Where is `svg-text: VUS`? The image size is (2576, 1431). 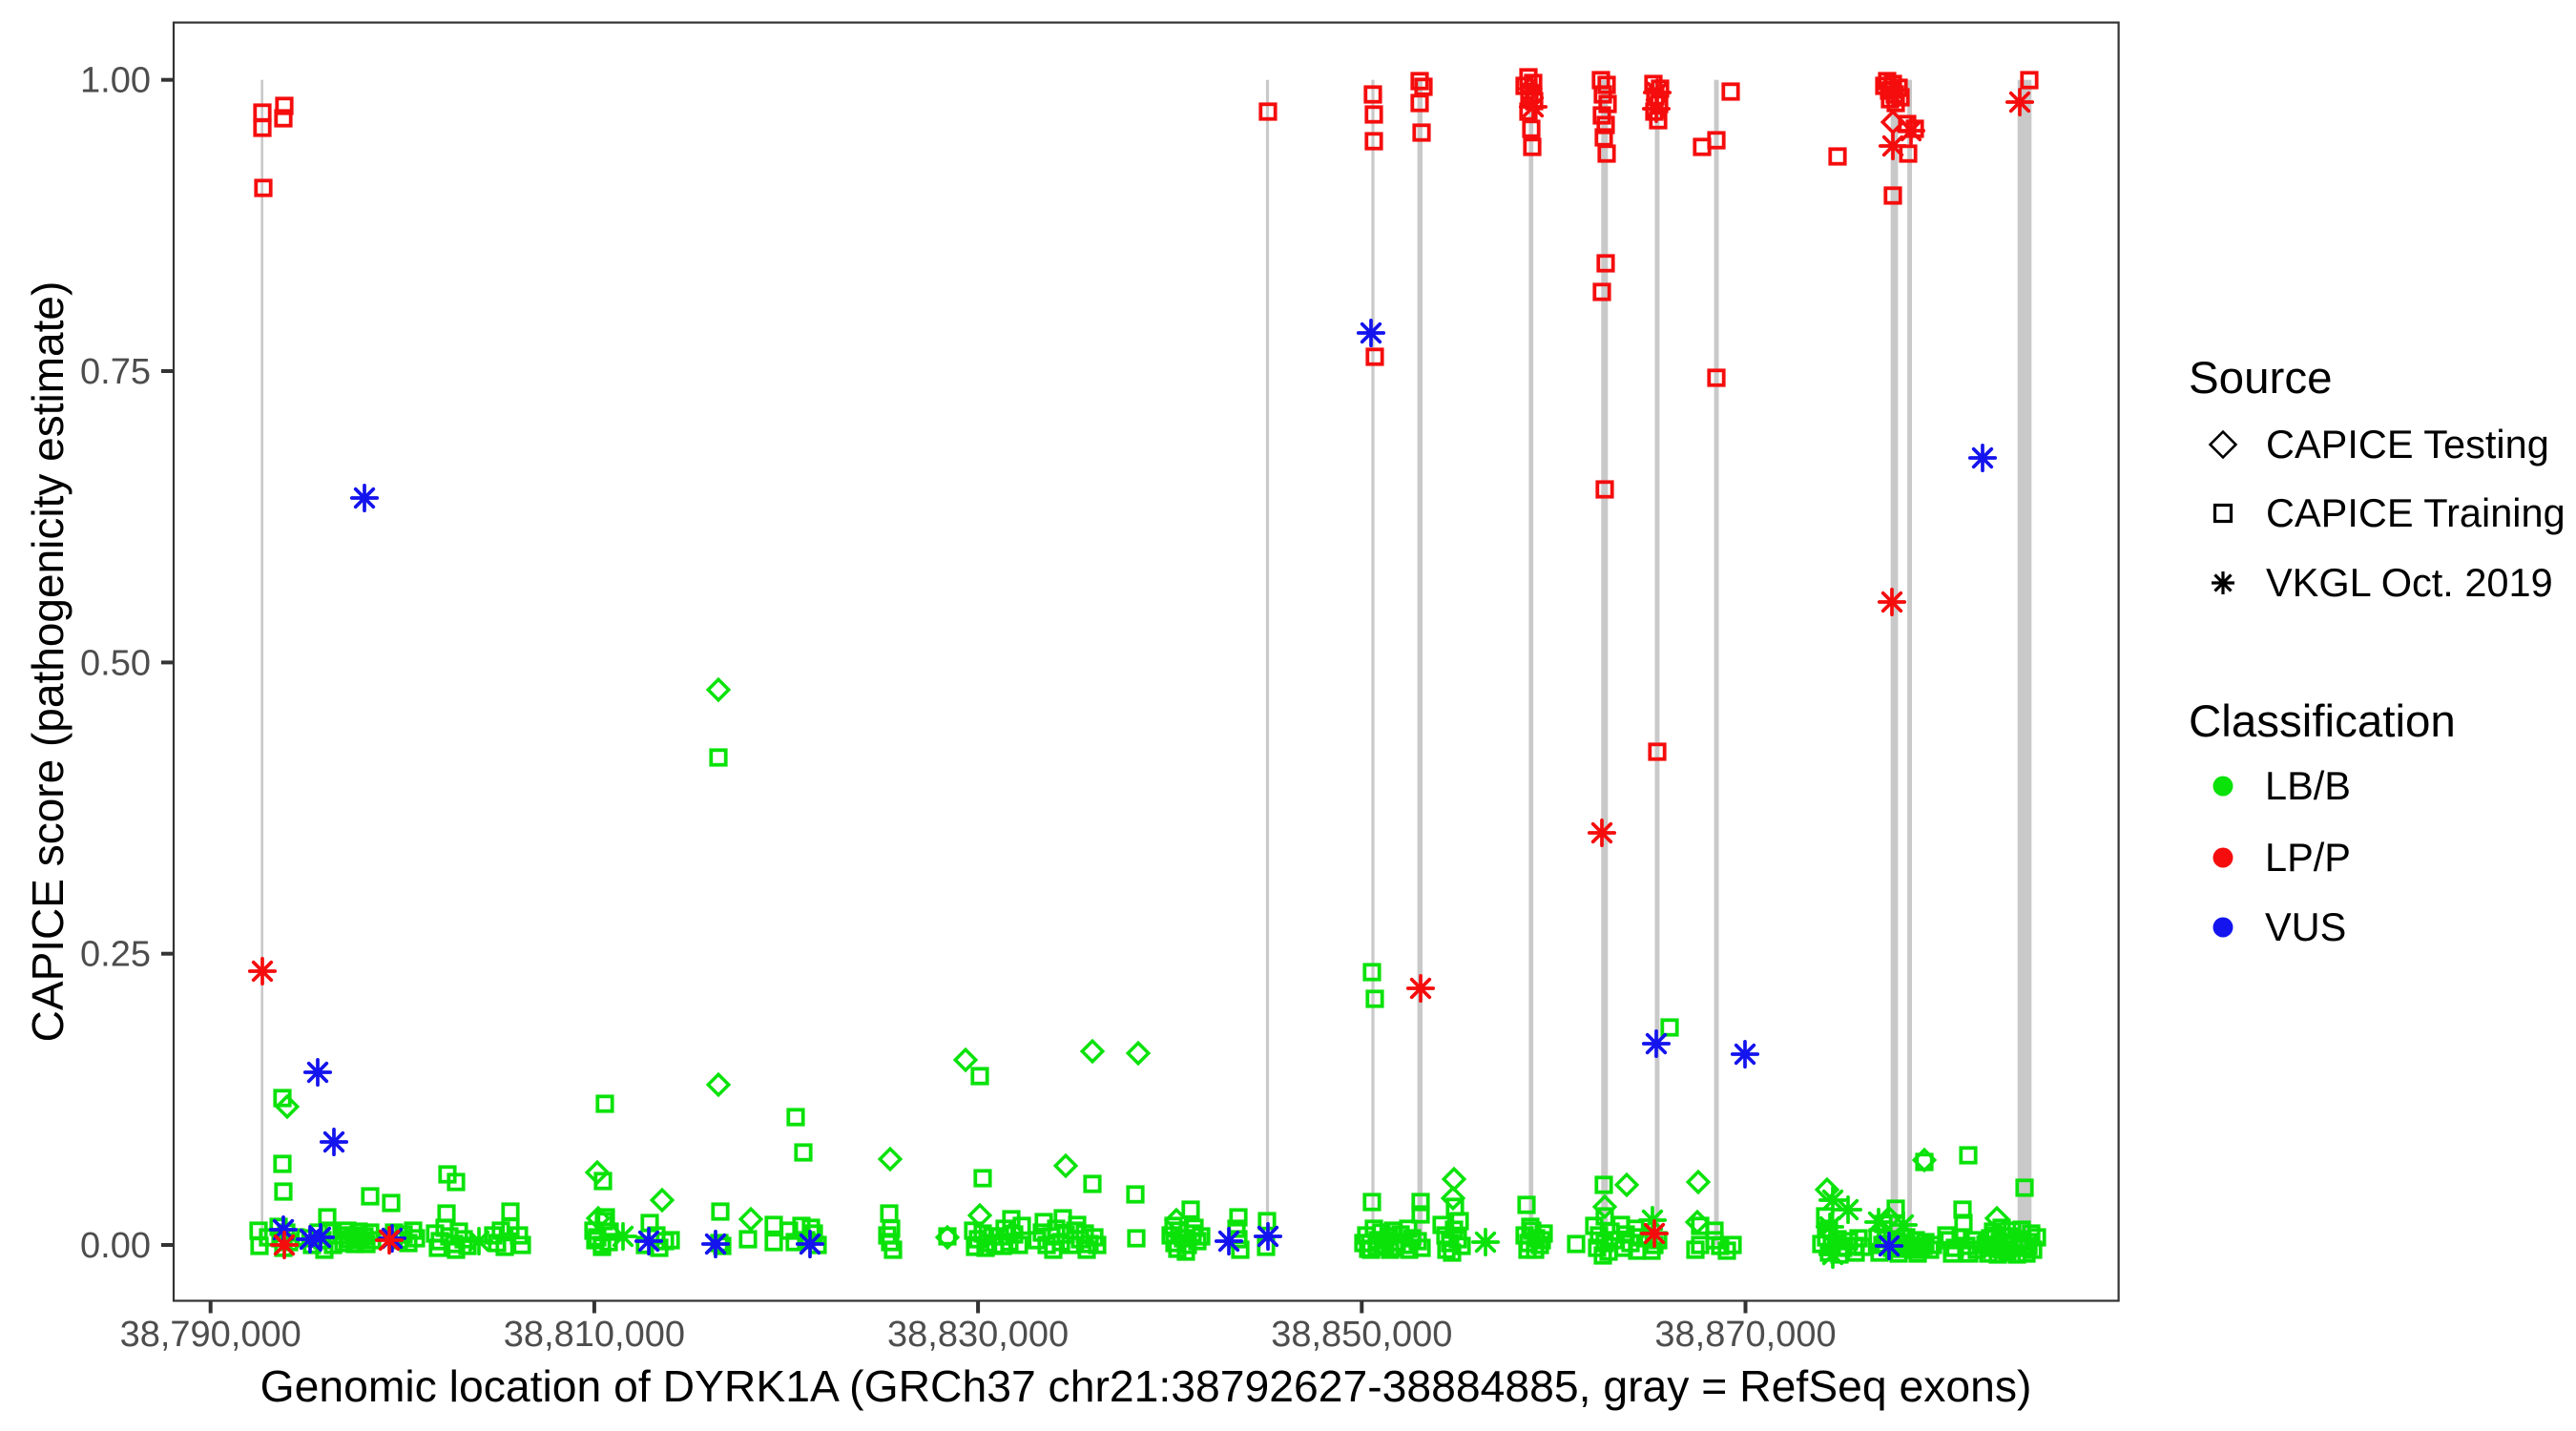
svg-text: VUS is located at coordinates (2305, 926).